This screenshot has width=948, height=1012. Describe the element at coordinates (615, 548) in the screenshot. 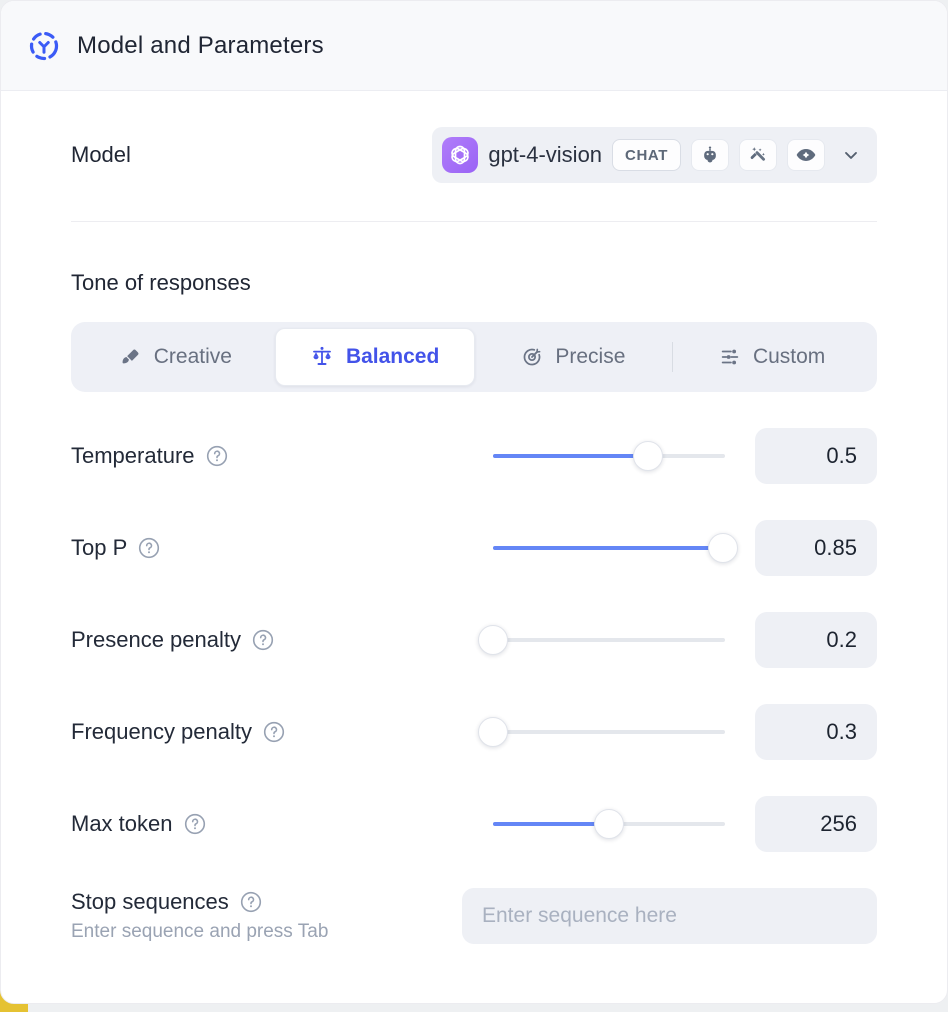

I see `top-p-slider` at that location.